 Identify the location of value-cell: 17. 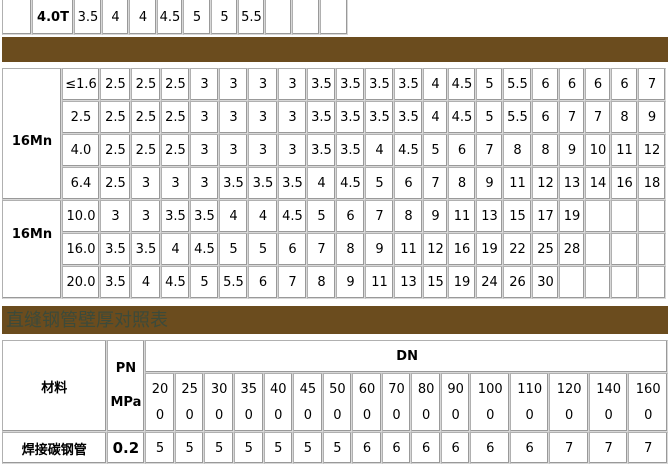
(545, 216).